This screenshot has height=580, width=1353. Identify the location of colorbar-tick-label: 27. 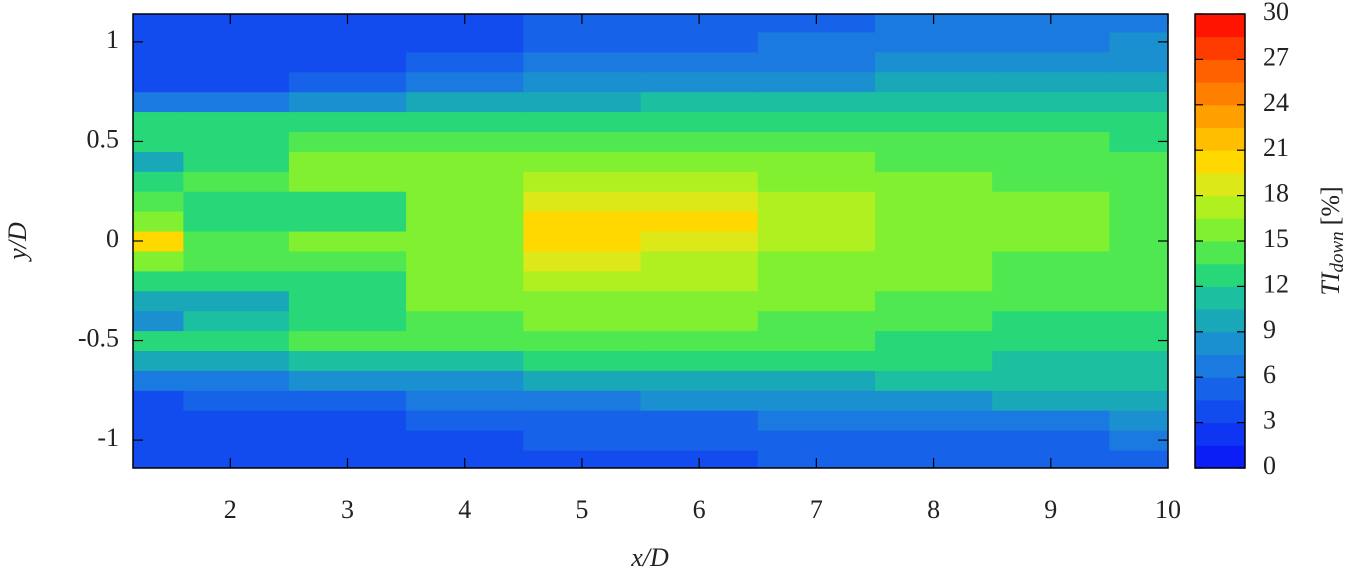
(1276, 56).